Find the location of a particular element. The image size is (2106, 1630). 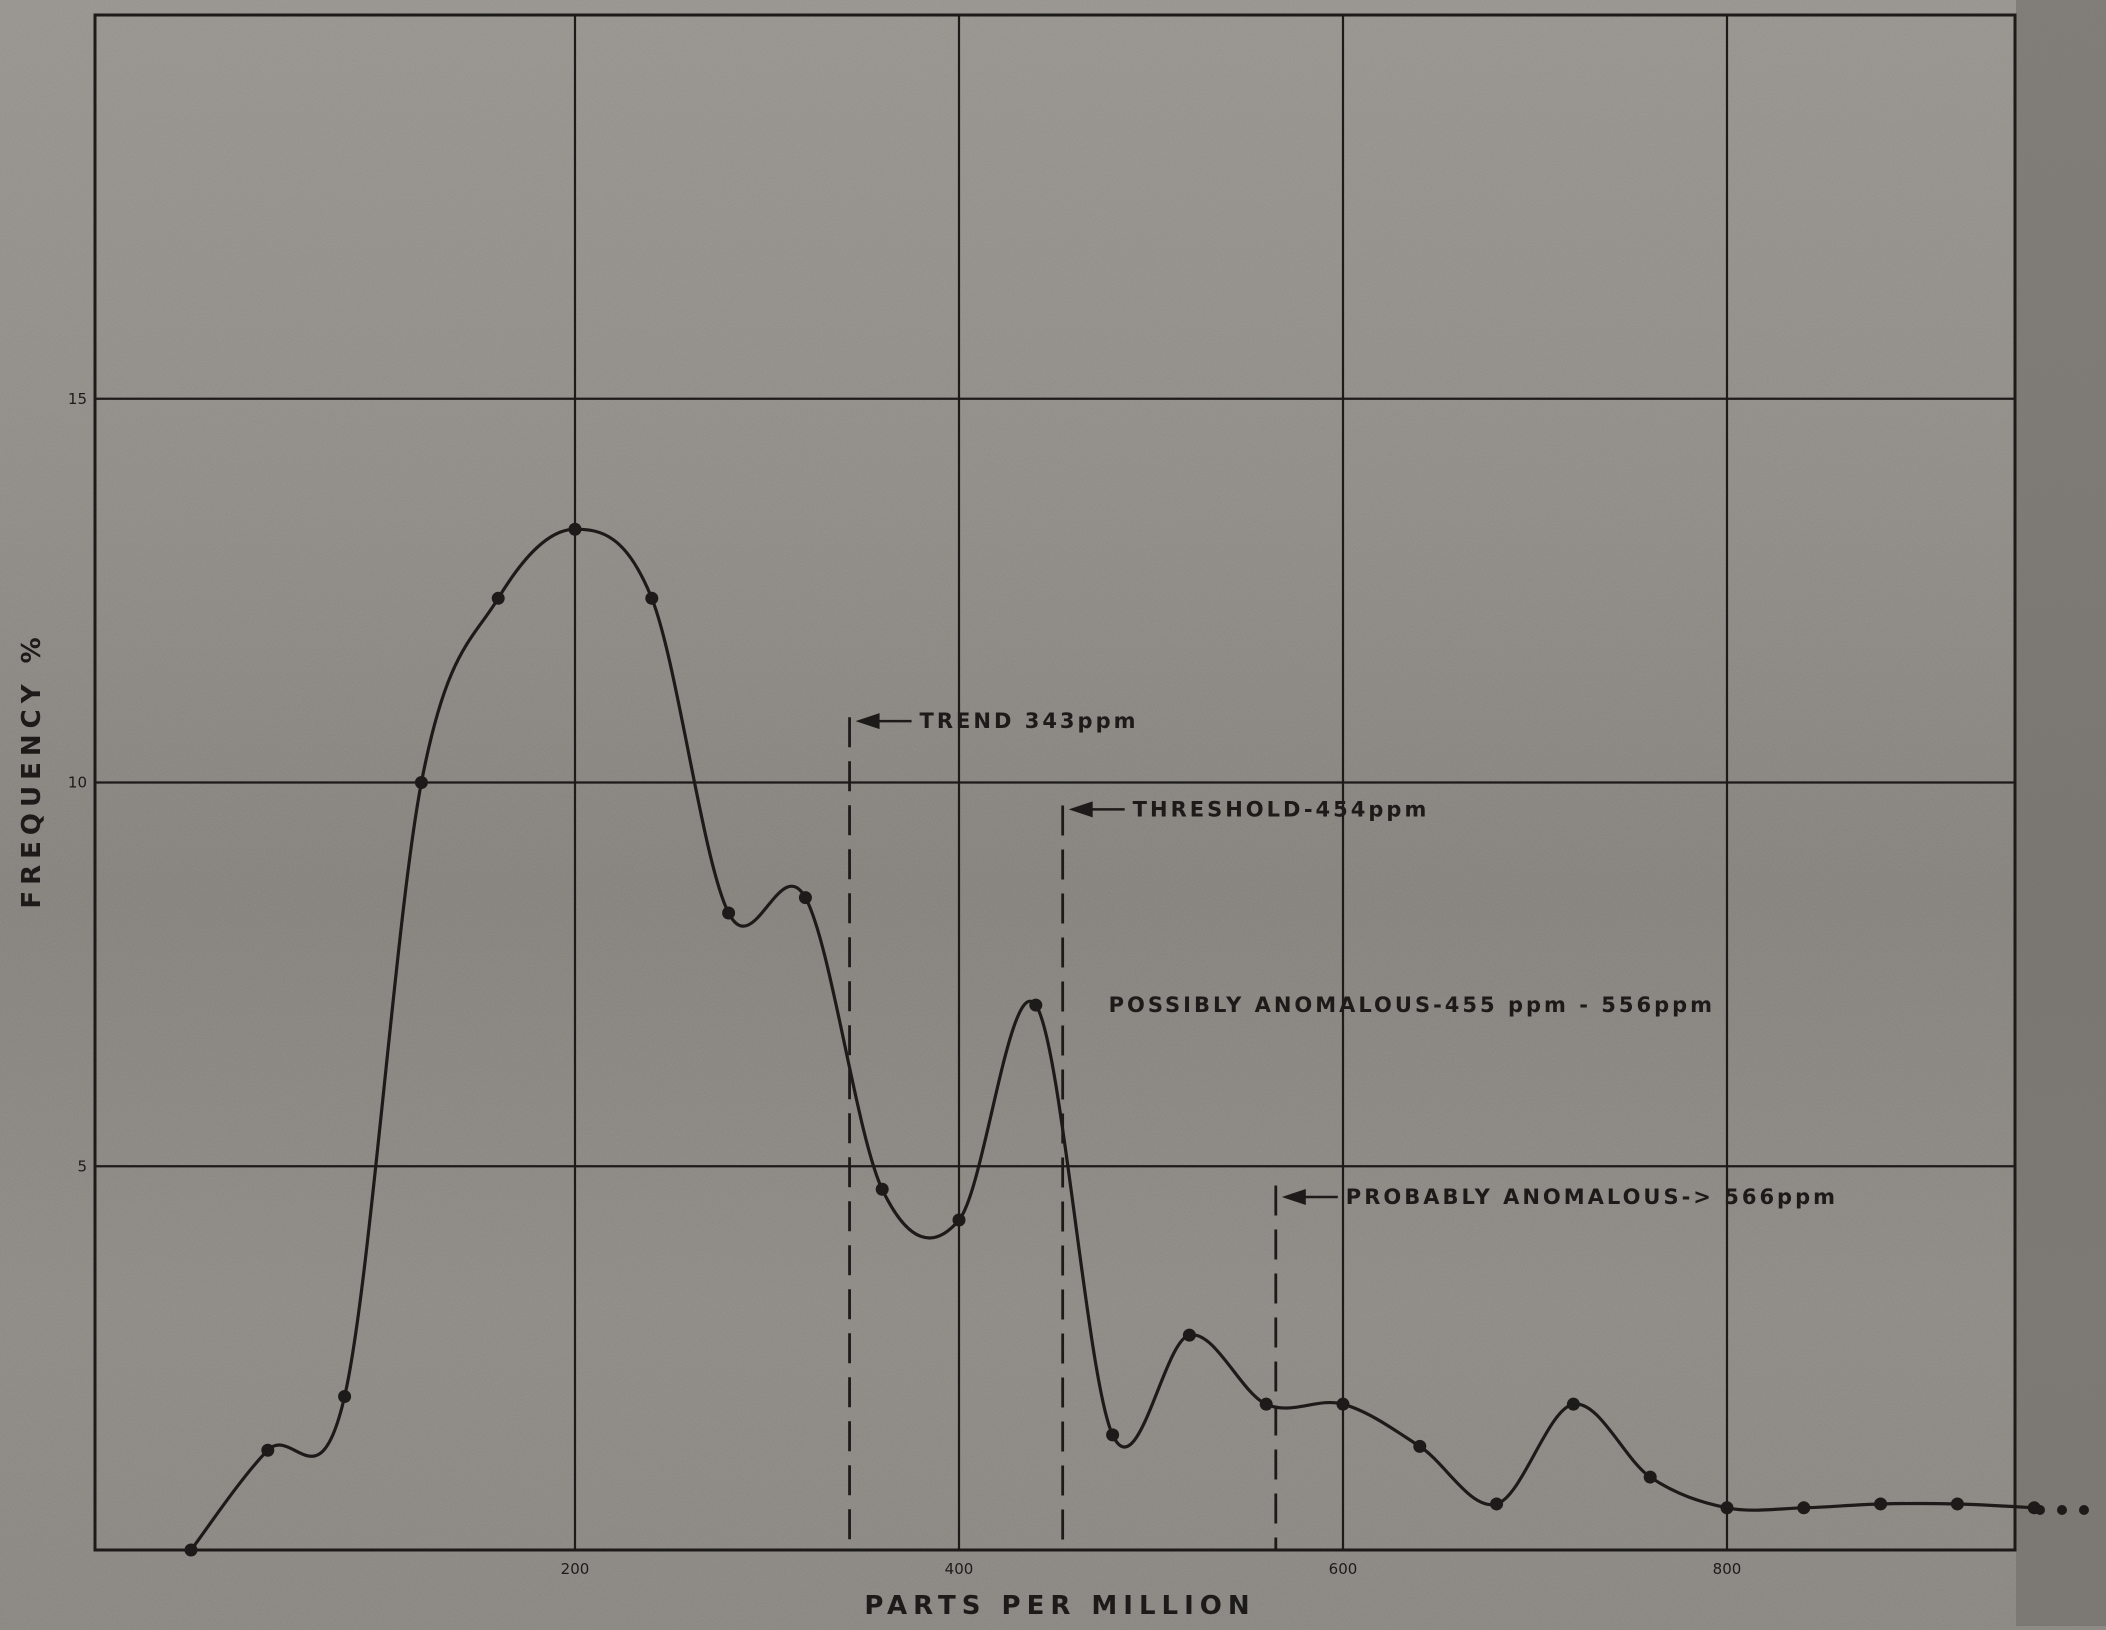

x-tick-label: 800 is located at coordinates (1727, 1569).